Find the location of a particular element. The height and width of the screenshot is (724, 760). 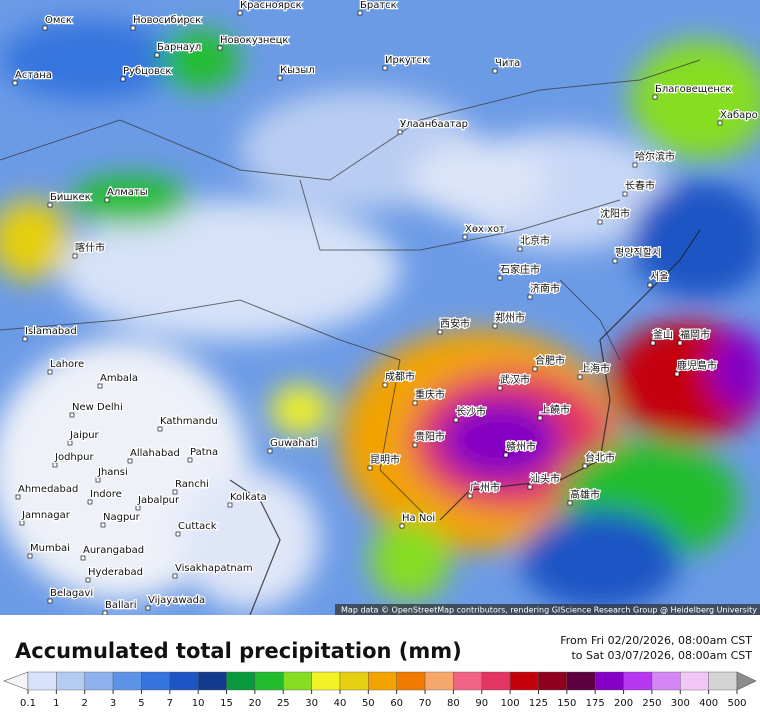

place-label: 广州市 is located at coordinates (485, 487).